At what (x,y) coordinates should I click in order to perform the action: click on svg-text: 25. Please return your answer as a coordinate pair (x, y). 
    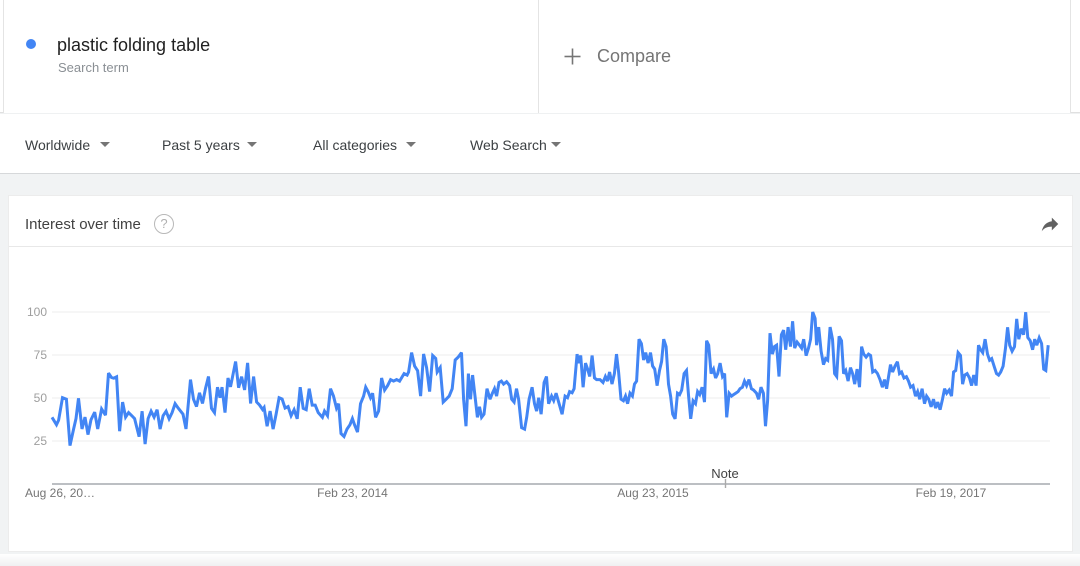
    Looking at the image, I should click on (41, 441).